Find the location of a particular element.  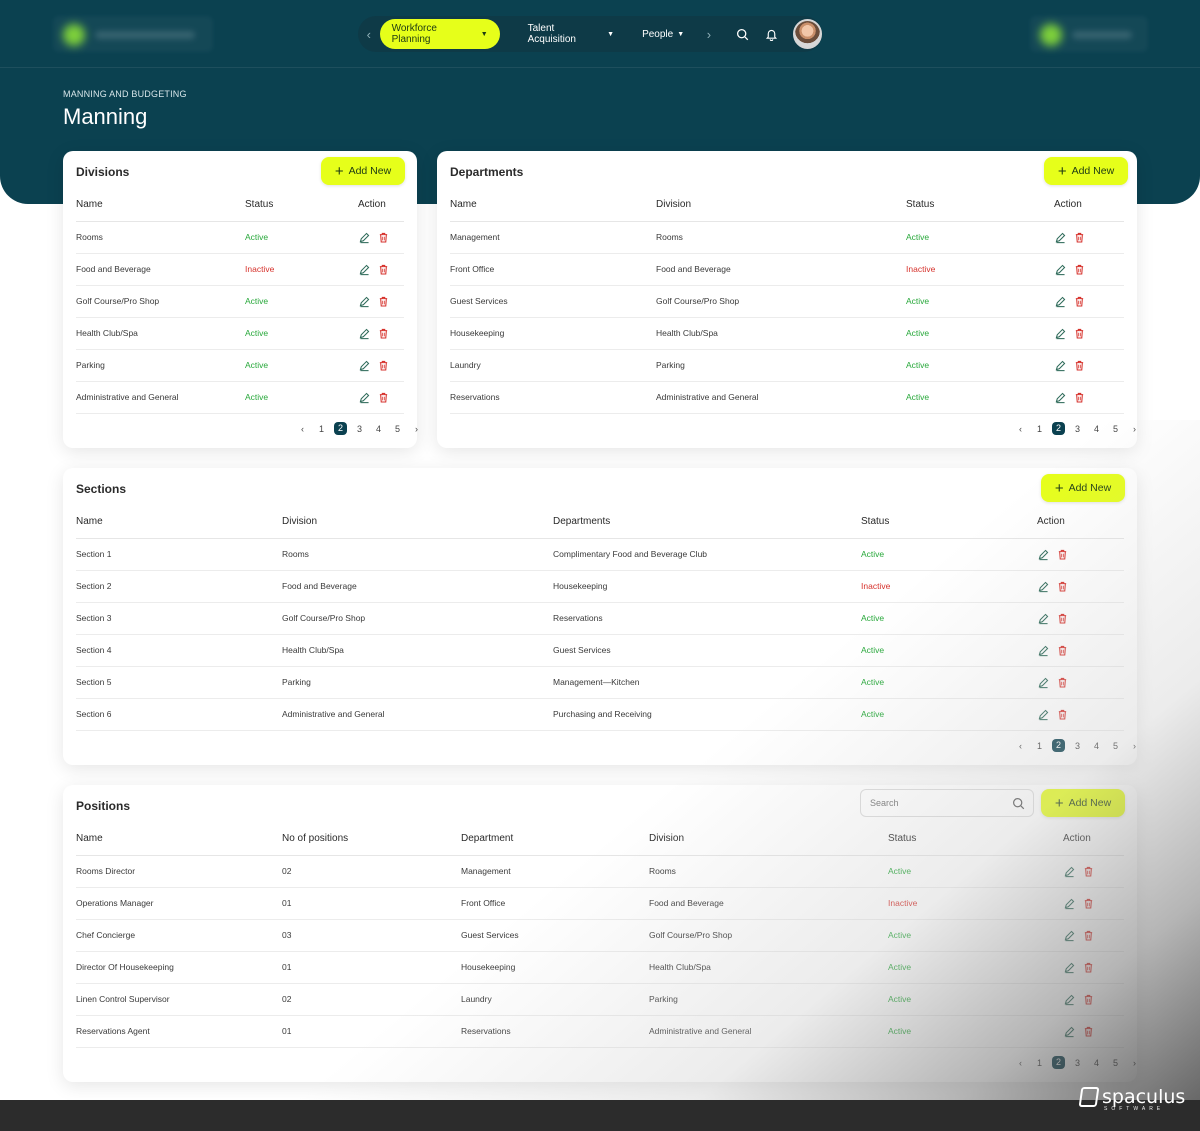

search-input is located at coordinates (935, 803).